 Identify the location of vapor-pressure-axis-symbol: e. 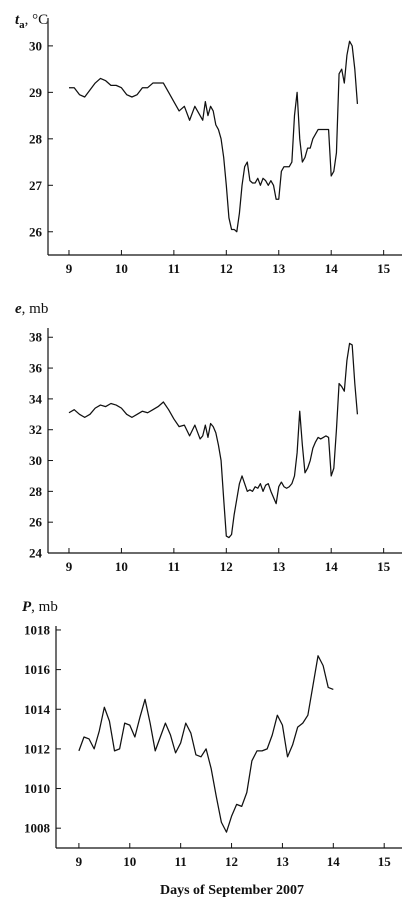
(18, 309).